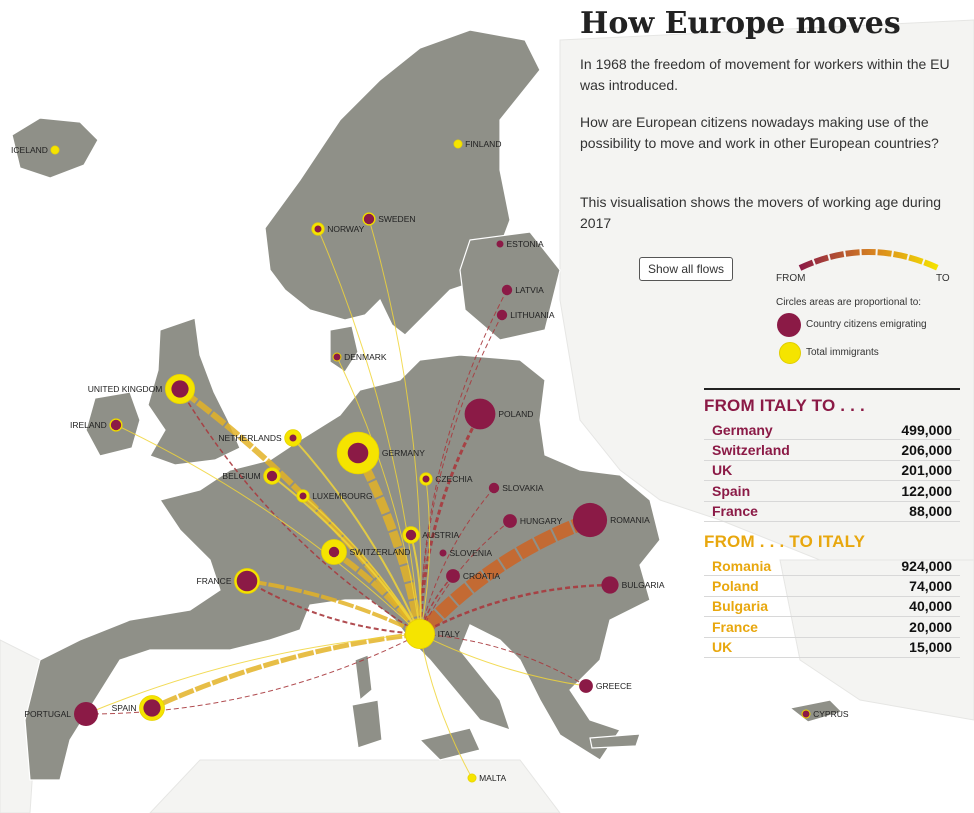  I want to click on legend-from-label: FROM, so click(791, 278).